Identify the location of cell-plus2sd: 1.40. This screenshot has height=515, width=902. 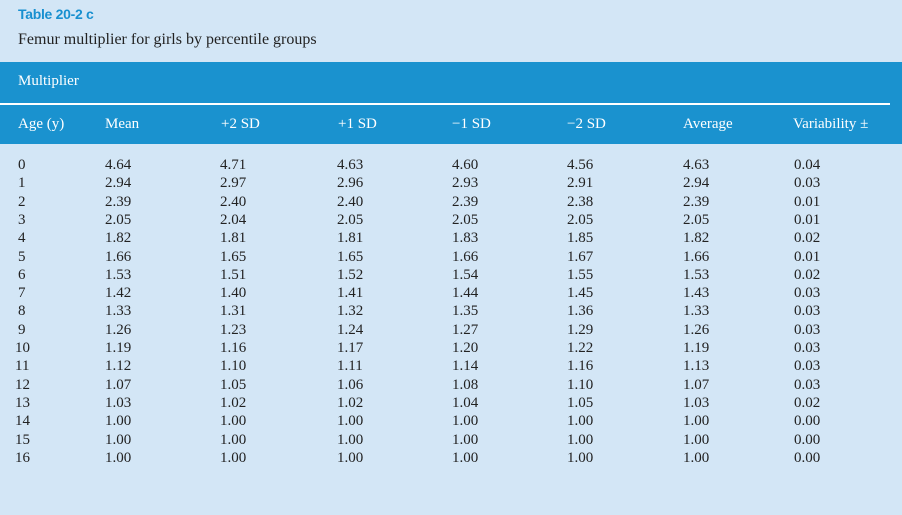
(233, 293).